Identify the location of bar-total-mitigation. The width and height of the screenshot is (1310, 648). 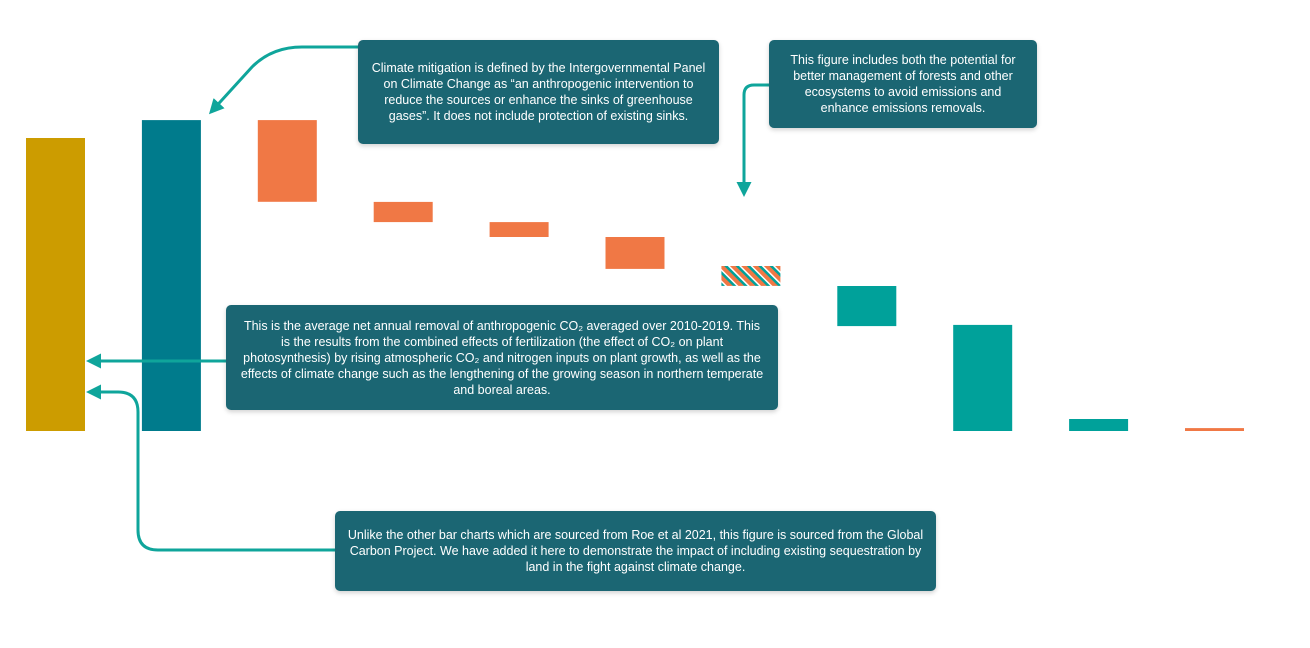
(171, 275).